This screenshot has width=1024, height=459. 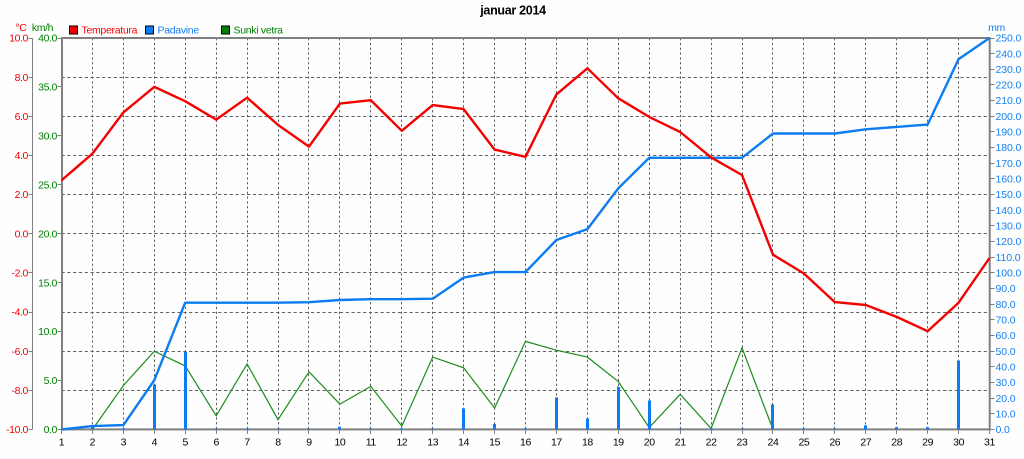 What do you see at coordinates (927, 443) in the screenshot?
I see `svg-text: 29` at bounding box center [927, 443].